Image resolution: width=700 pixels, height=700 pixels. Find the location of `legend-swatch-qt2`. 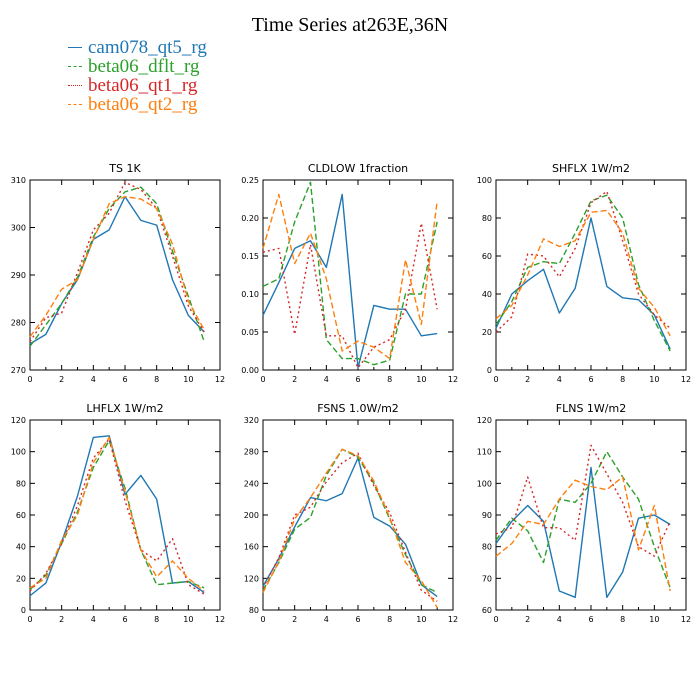

legend-swatch-qt2 is located at coordinates (75, 105).